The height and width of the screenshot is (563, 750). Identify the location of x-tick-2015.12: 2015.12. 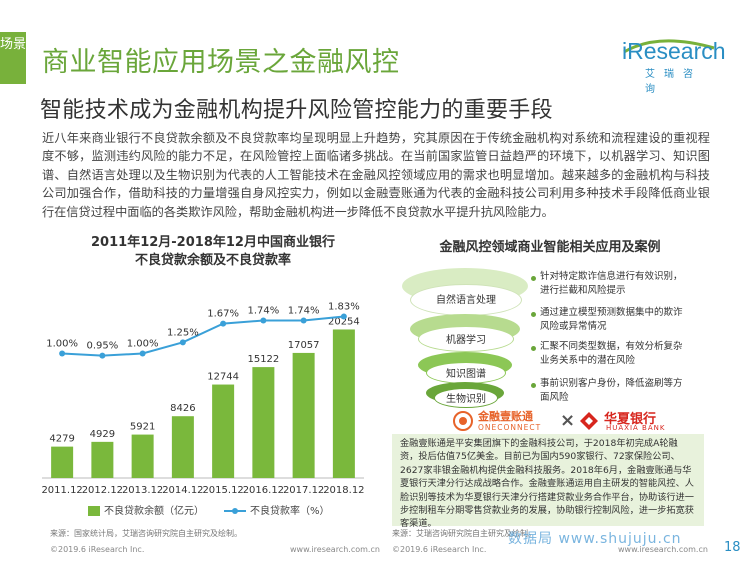
(222, 490).